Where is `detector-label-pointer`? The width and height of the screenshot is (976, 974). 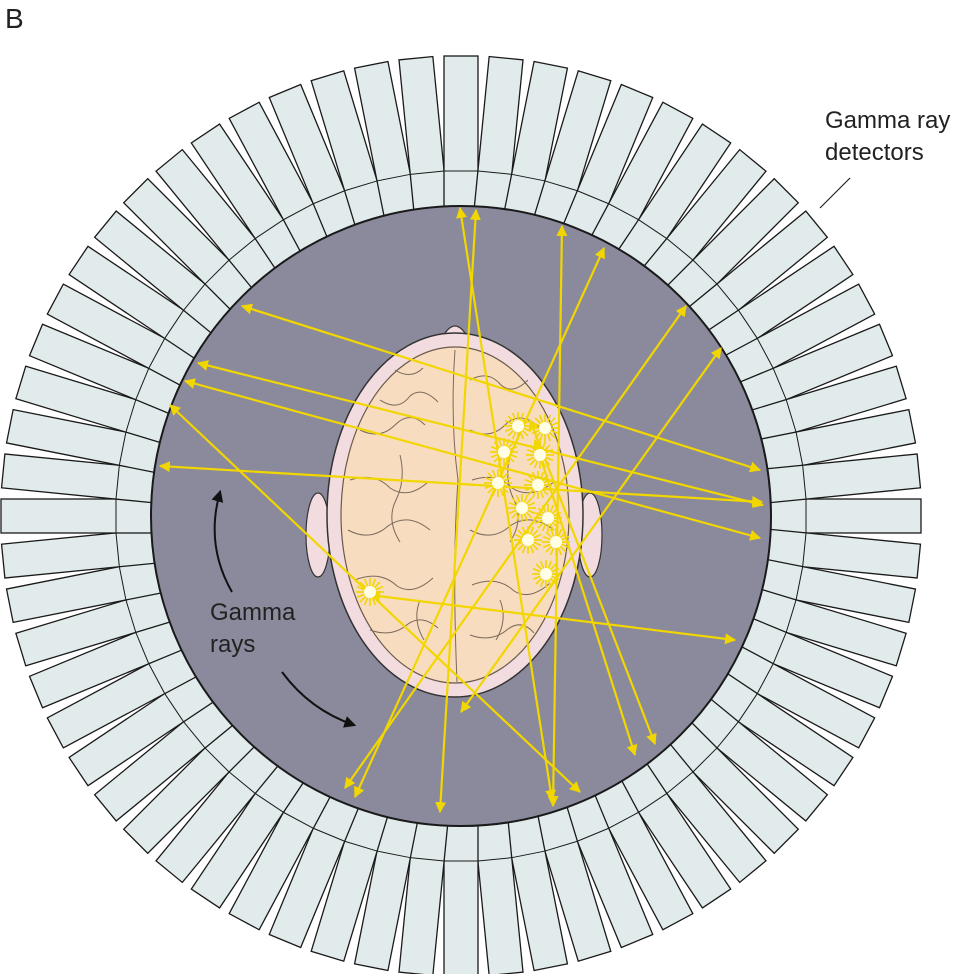 detector-label-pointer is located at coordinates (835, 193).